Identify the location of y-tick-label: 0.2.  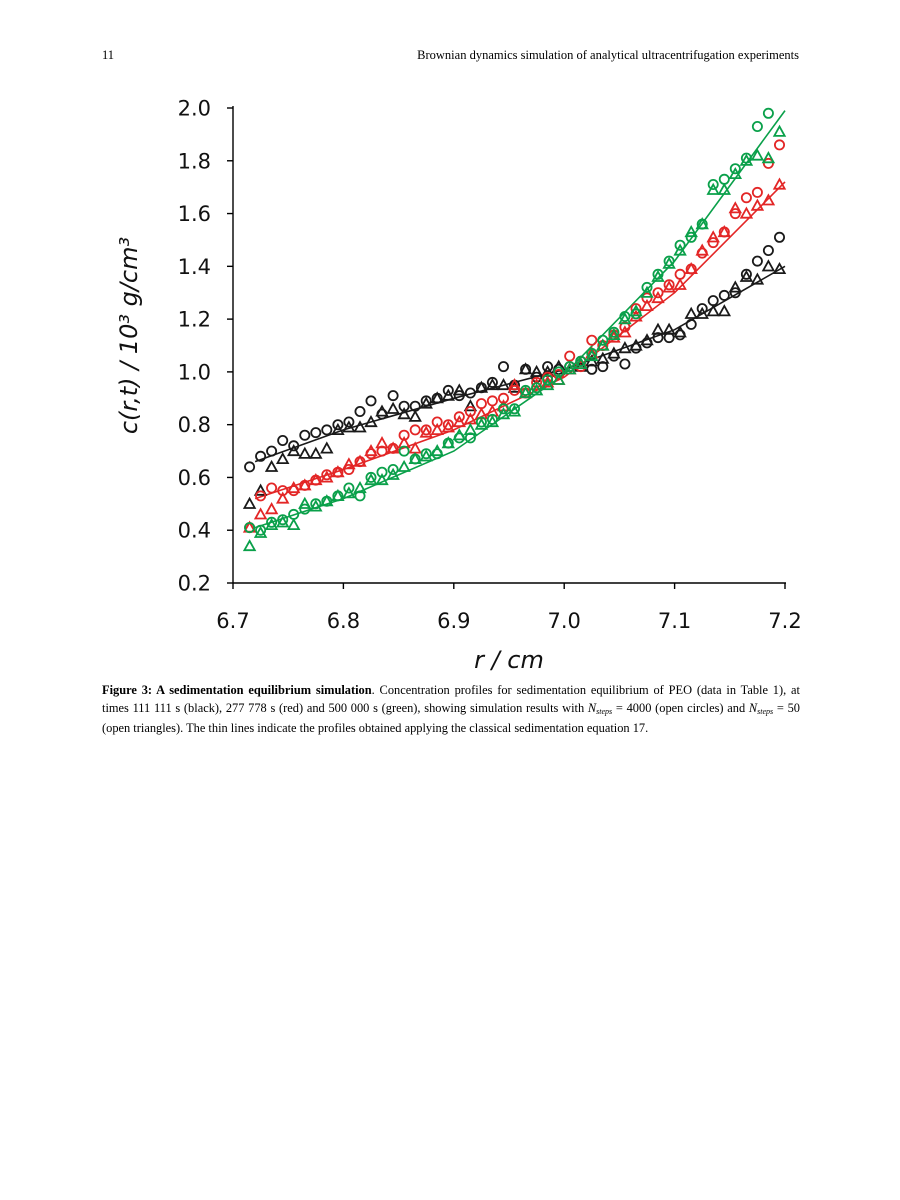
(194, 584).